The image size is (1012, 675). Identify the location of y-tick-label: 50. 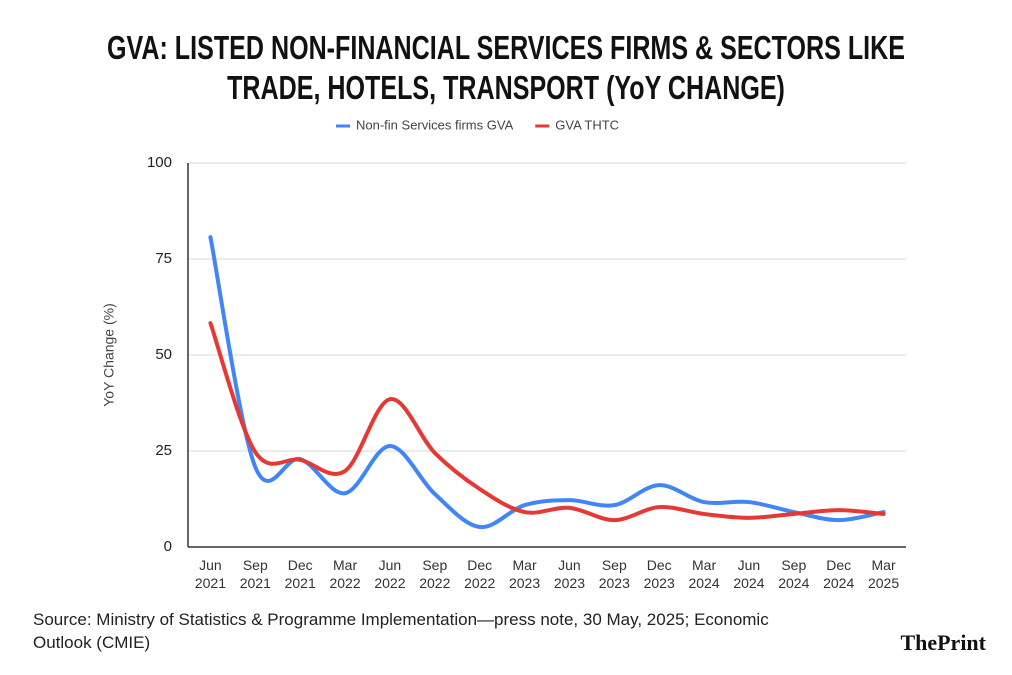
(163, 354).